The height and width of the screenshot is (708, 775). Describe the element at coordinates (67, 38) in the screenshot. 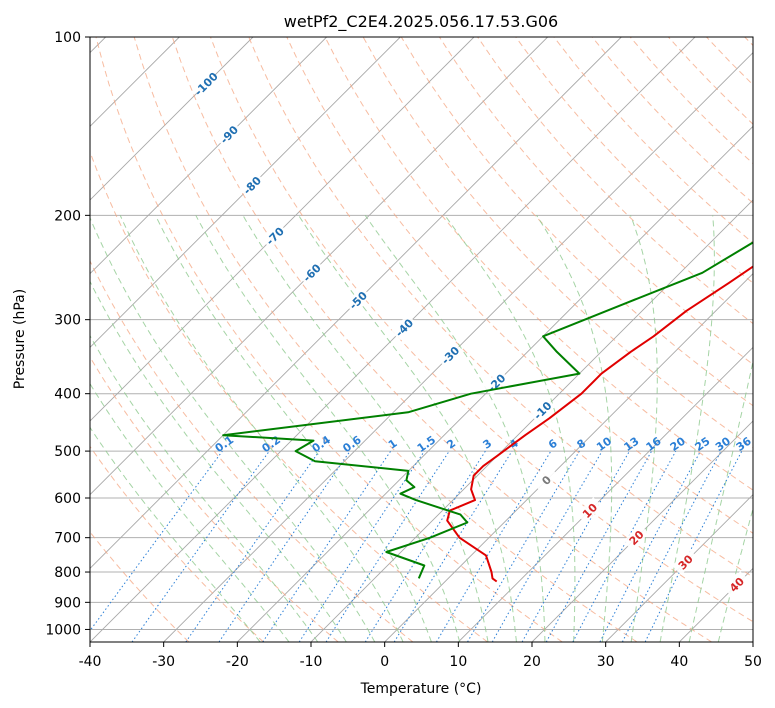

I see `y-tick-label: 100` at that location.